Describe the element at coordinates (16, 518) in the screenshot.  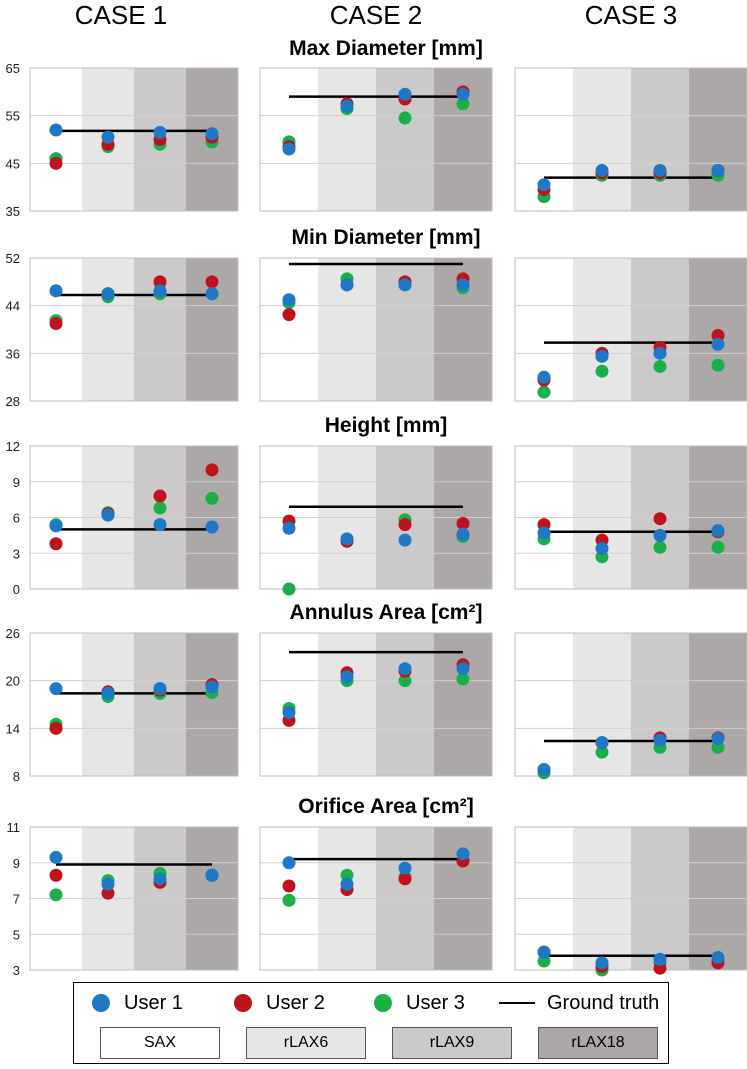
I see `y-tick-label: 6` at that location.